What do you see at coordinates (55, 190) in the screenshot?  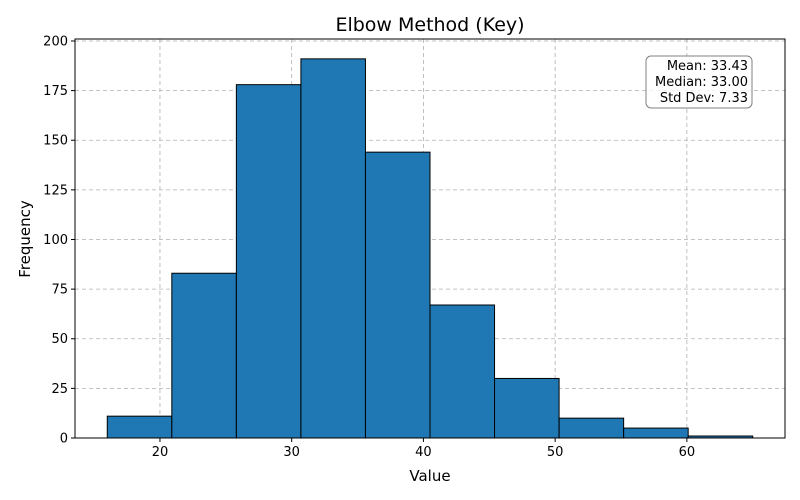 I see `y-tick-label: 125` at bounding box center [55, 190].